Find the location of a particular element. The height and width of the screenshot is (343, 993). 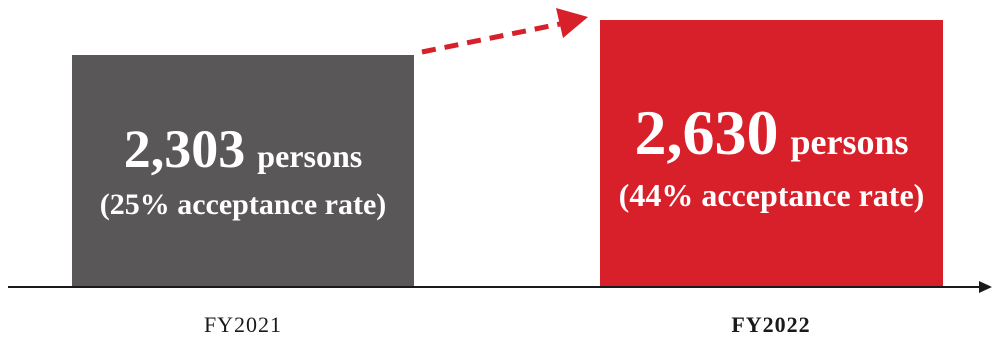

x-tick-label-fy2021: FY2021 is located at coordinates (243, 324).